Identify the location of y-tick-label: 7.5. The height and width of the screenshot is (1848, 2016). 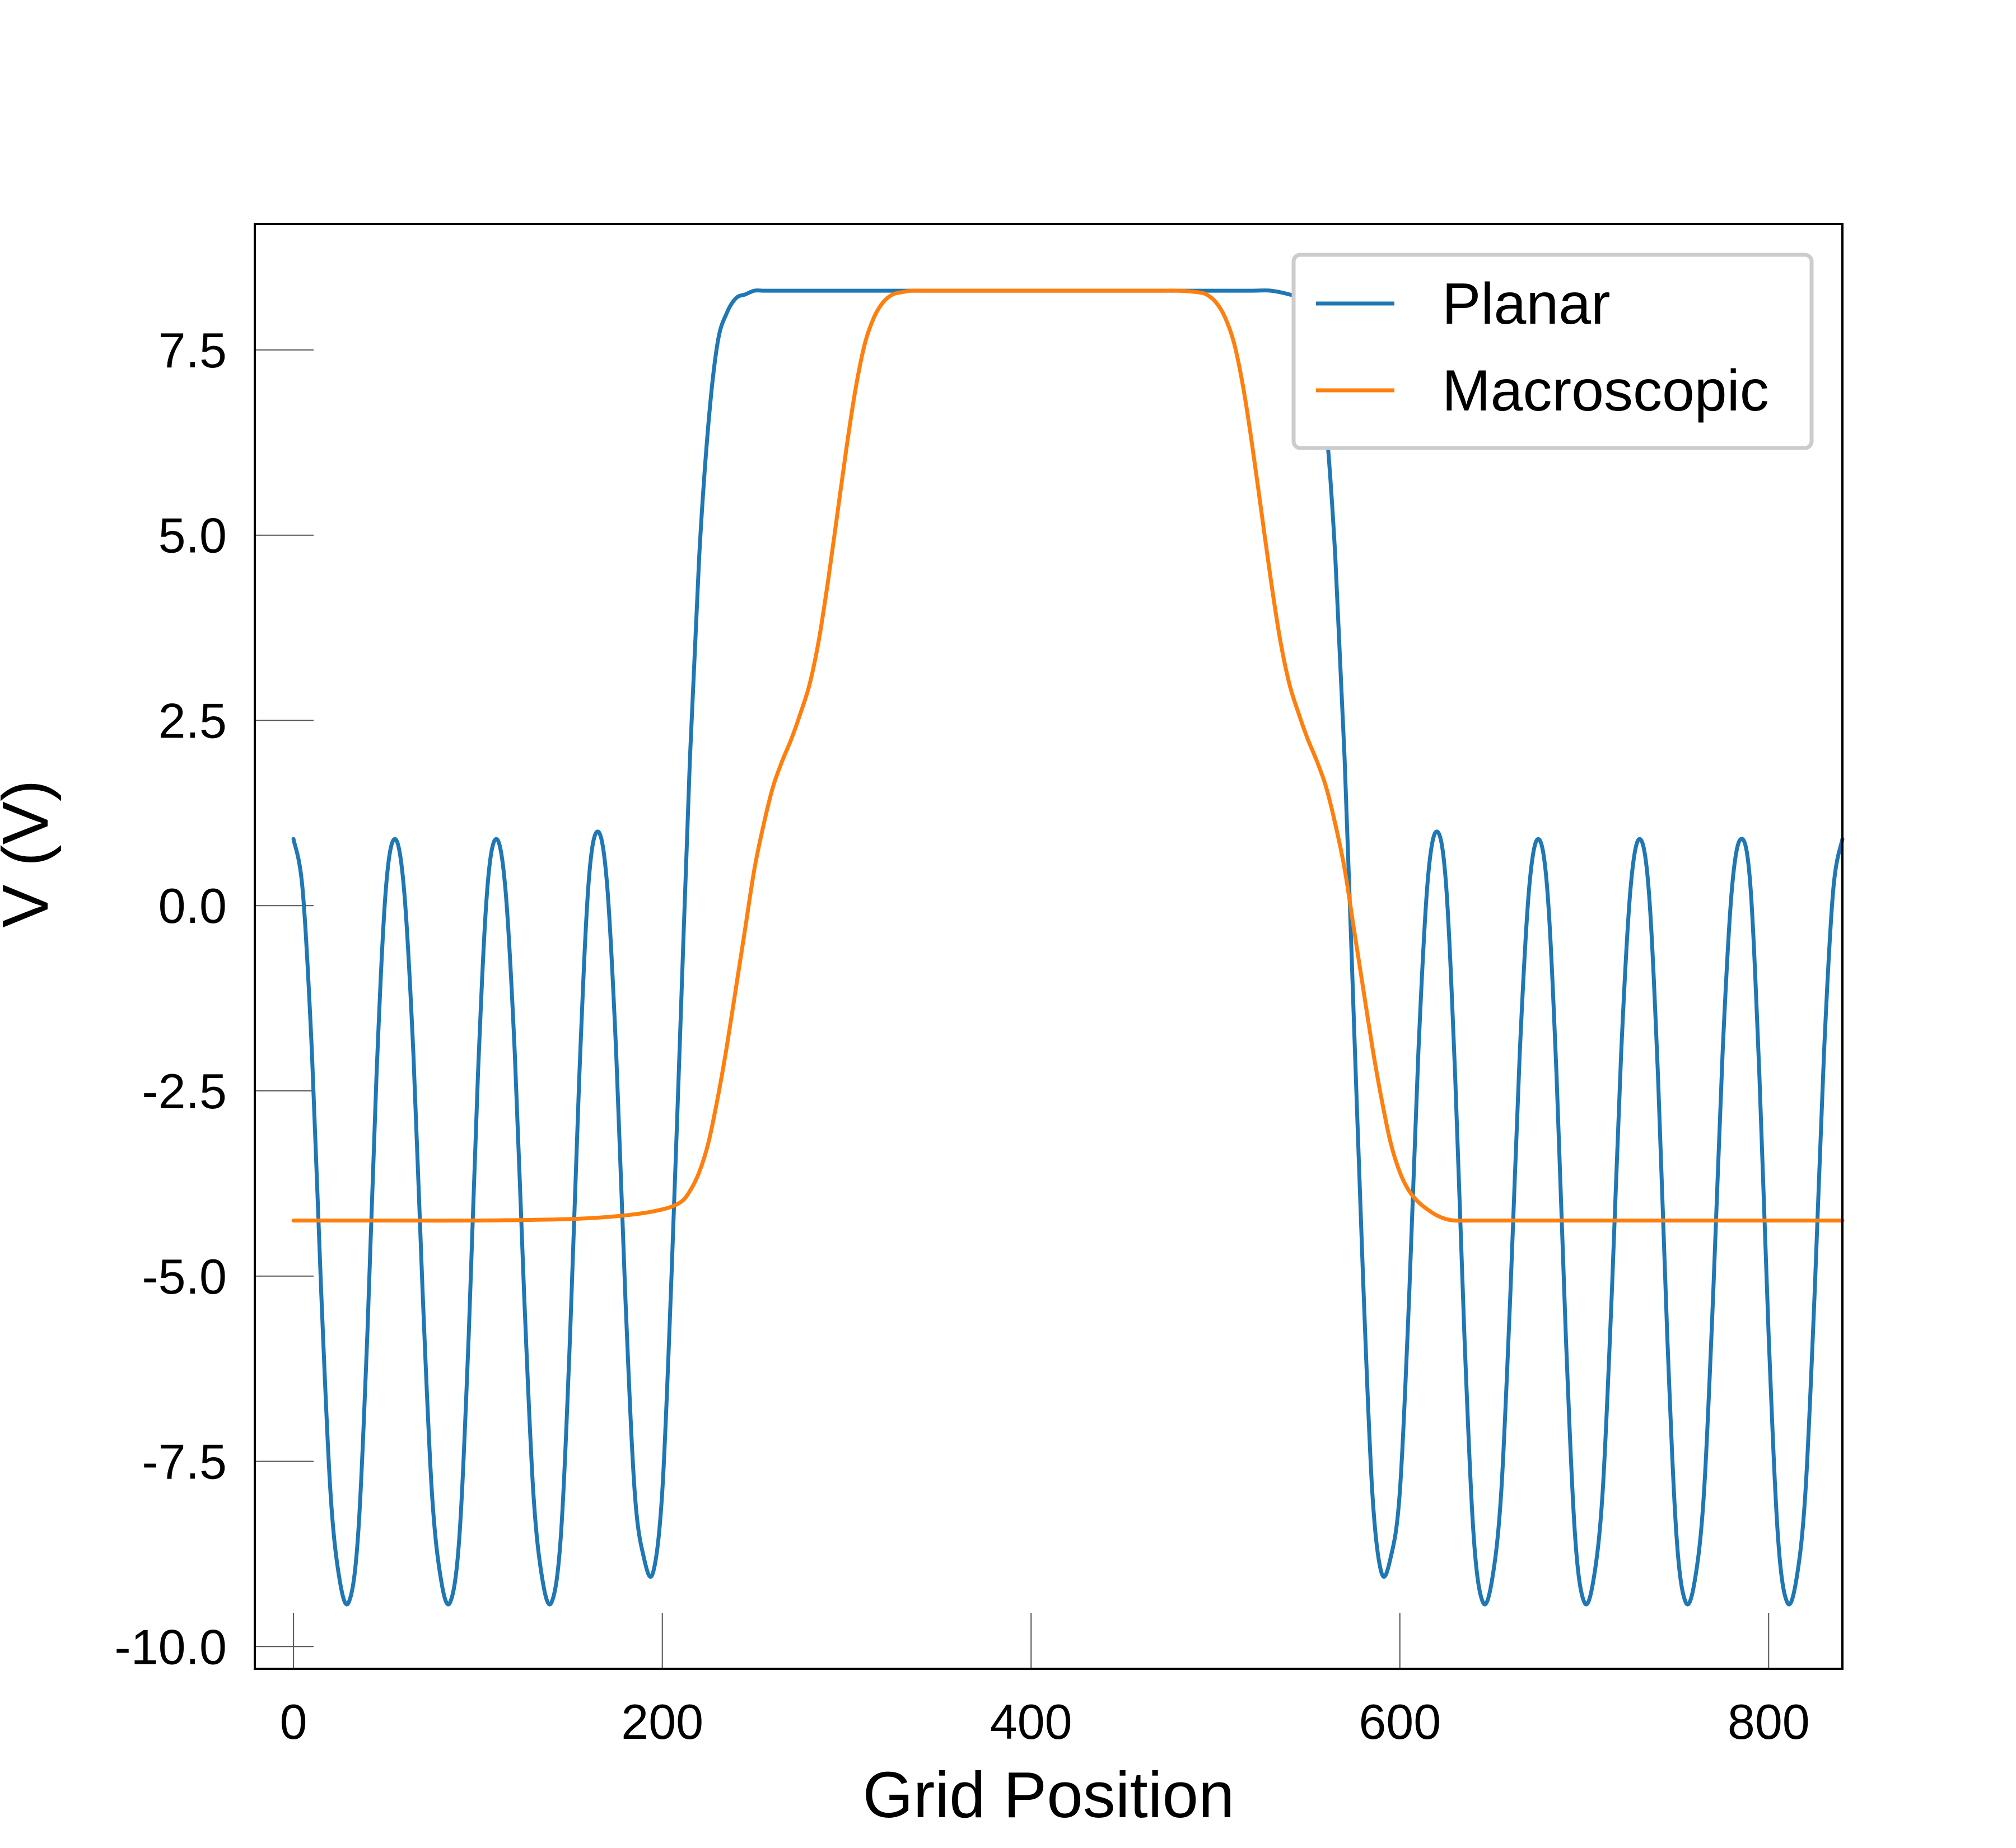
(193, 351).